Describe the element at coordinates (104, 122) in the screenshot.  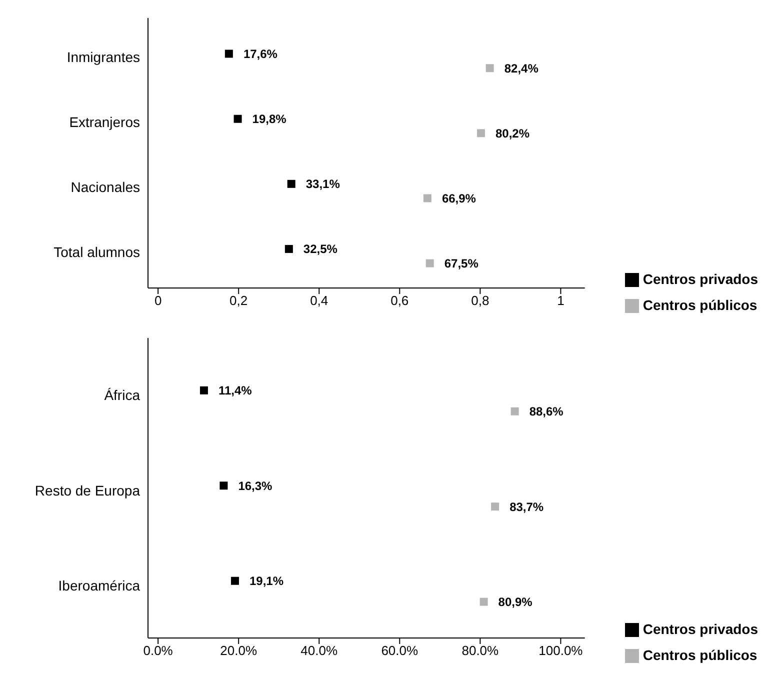
I see `y-tick-label: Extranjeros` at that location.